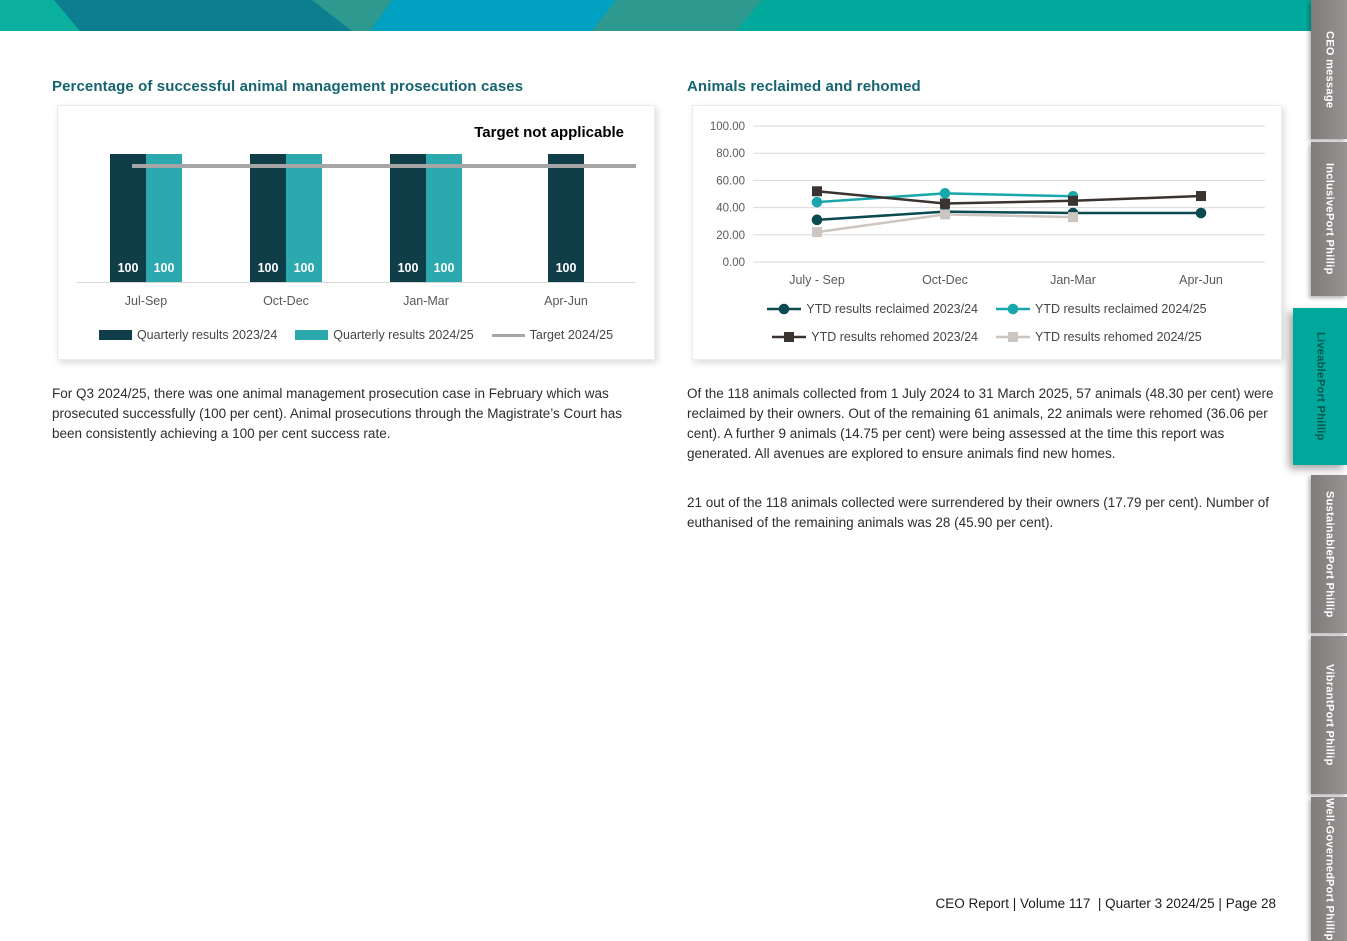 Image resolution: width=1347 pixels, height=941 pixels. I want to click on legend-label: Target 2024/25, so click(571, 335).